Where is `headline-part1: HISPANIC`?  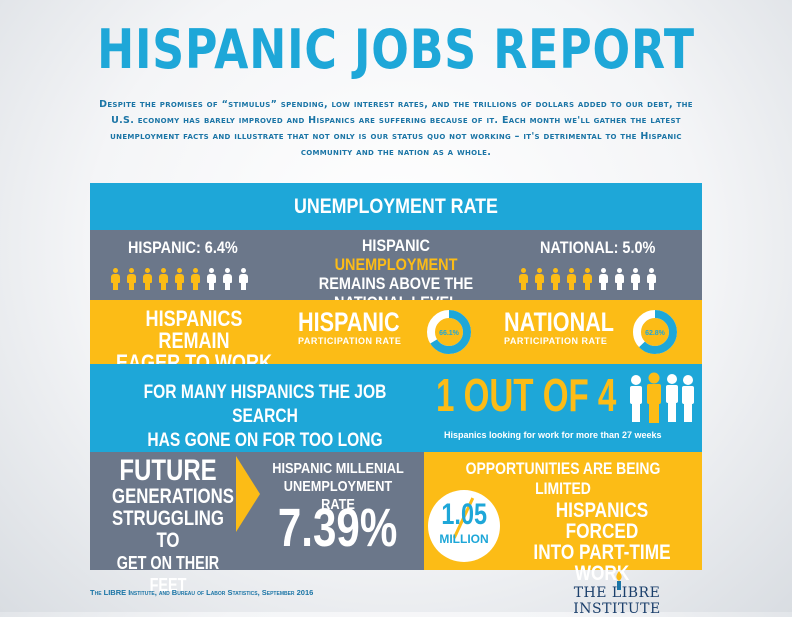
headline-part1: HISPANIC is located at coordinates (396, 245).